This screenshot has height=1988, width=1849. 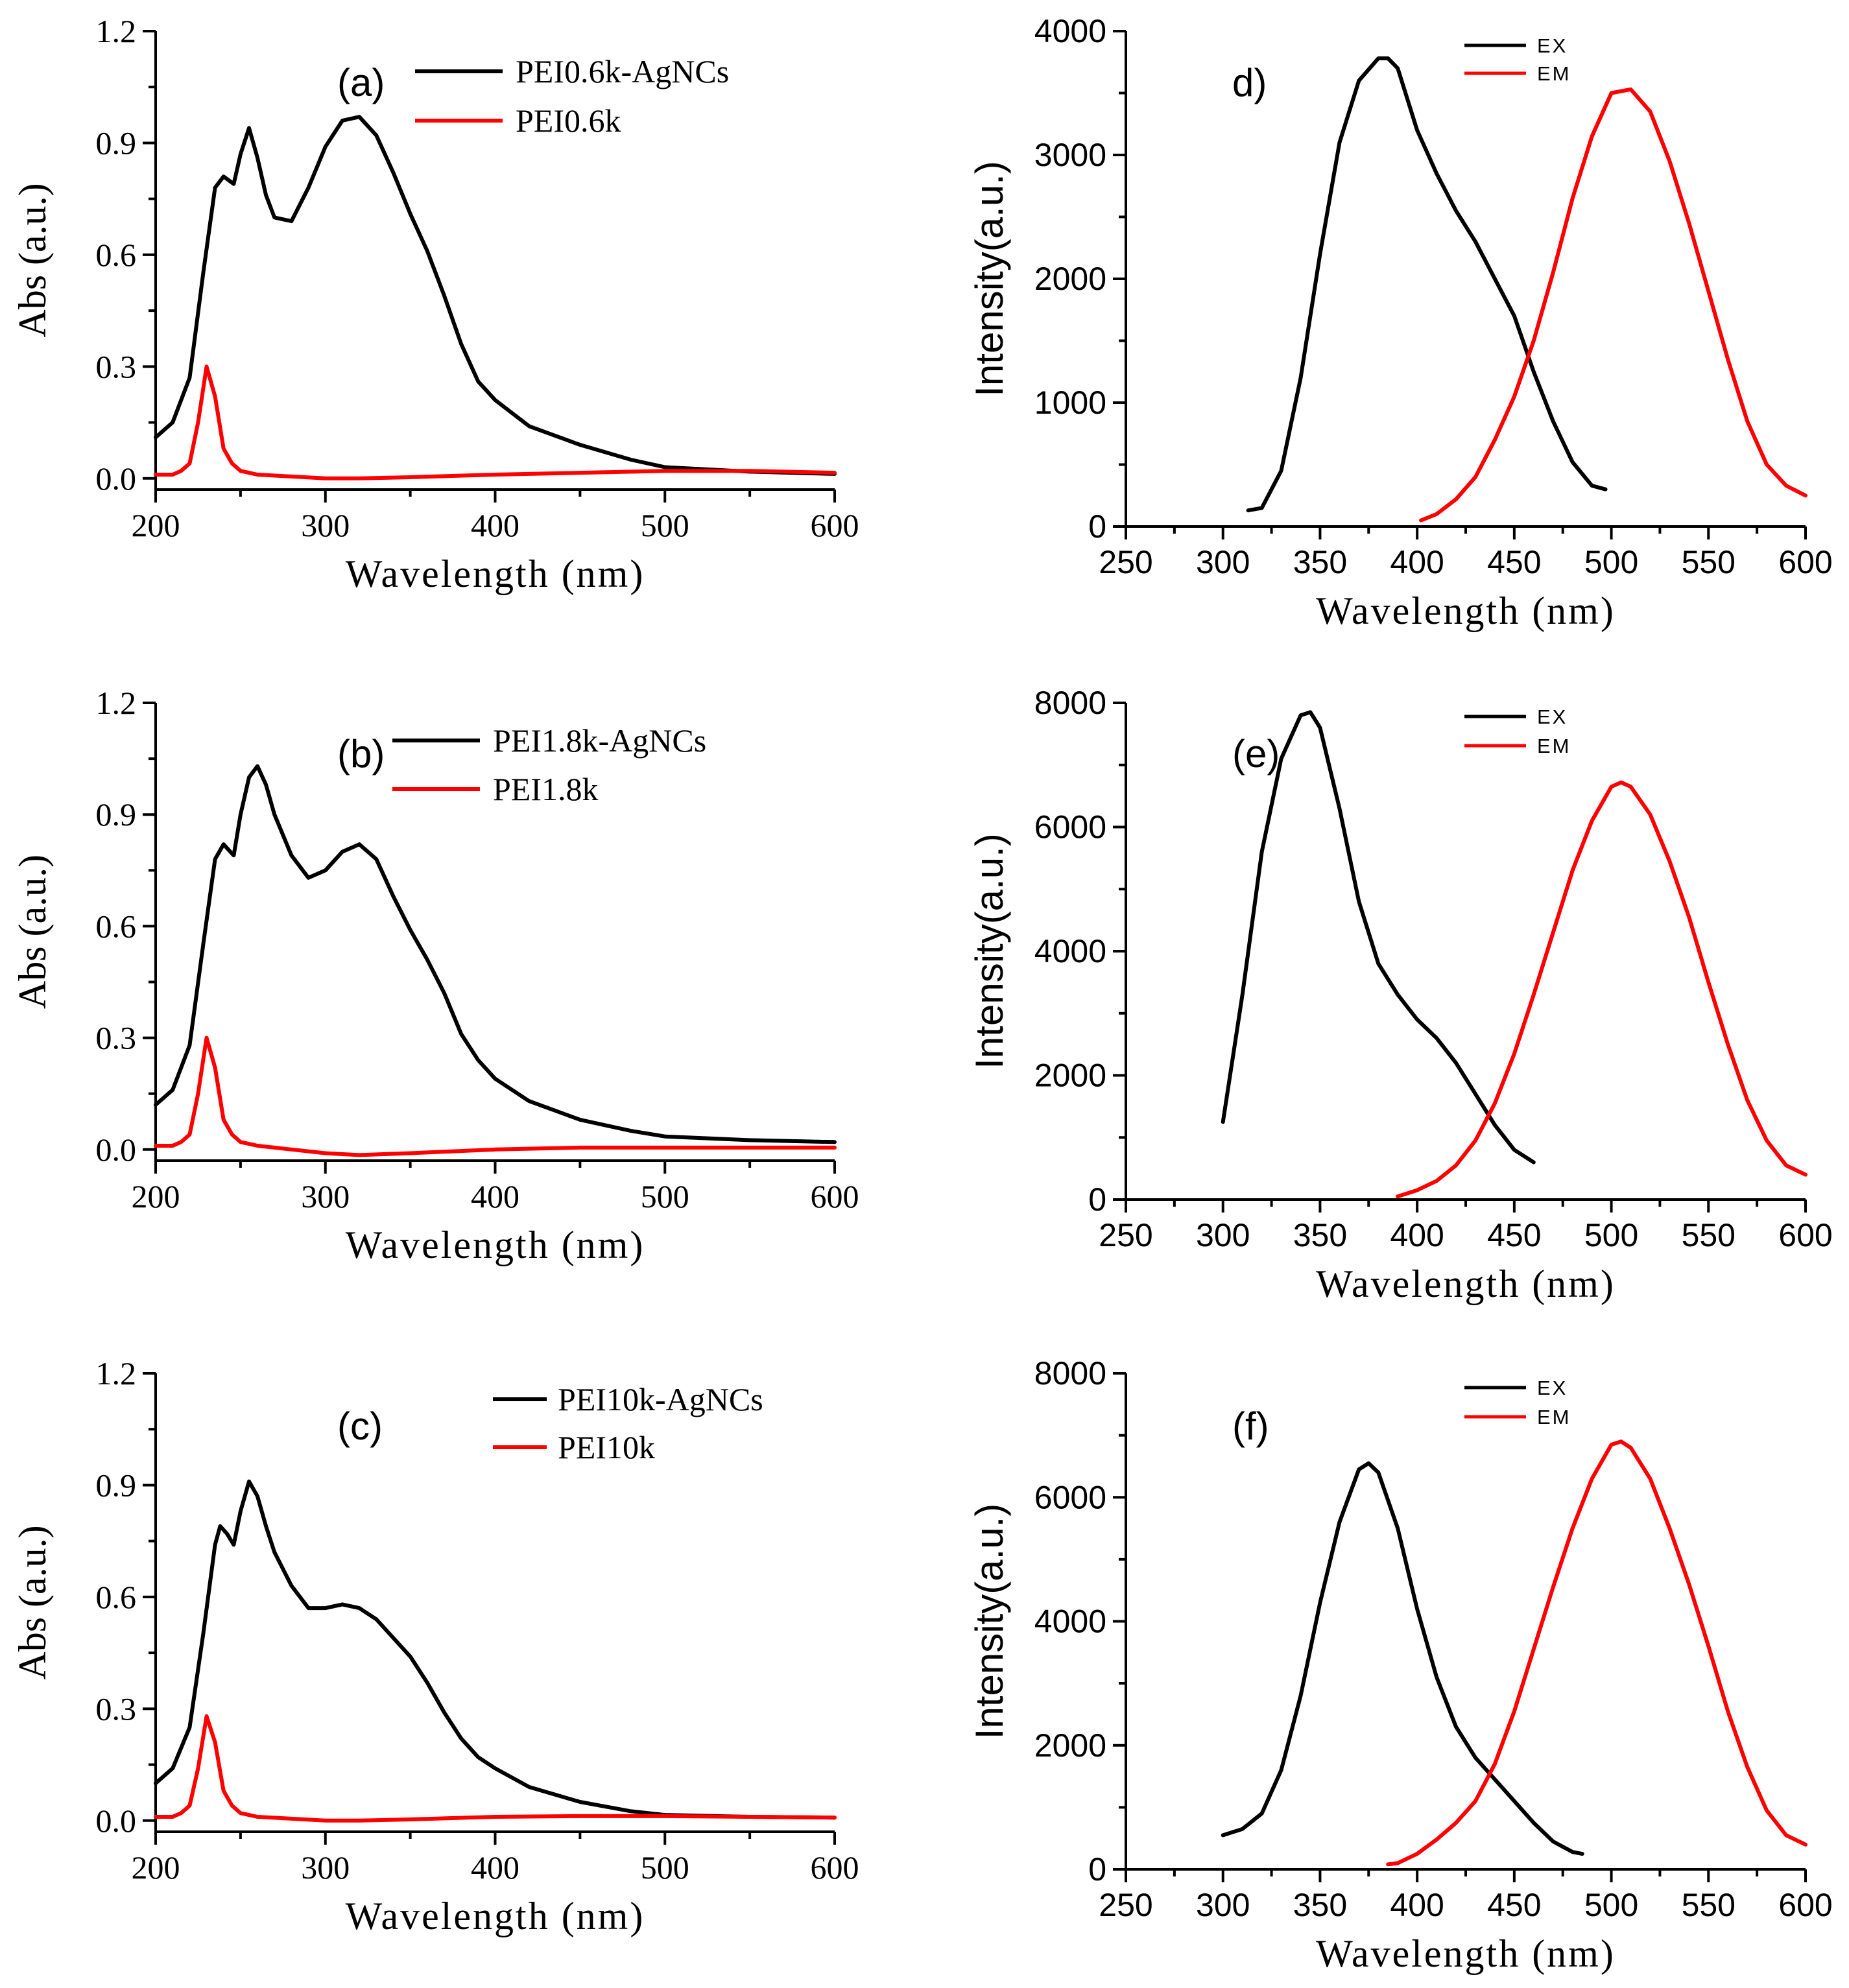 What do you see at coordinates (1070, 1497) in the screenshot?
I see `y-tick-label: 6000` at bounding box center [1070, 1497].